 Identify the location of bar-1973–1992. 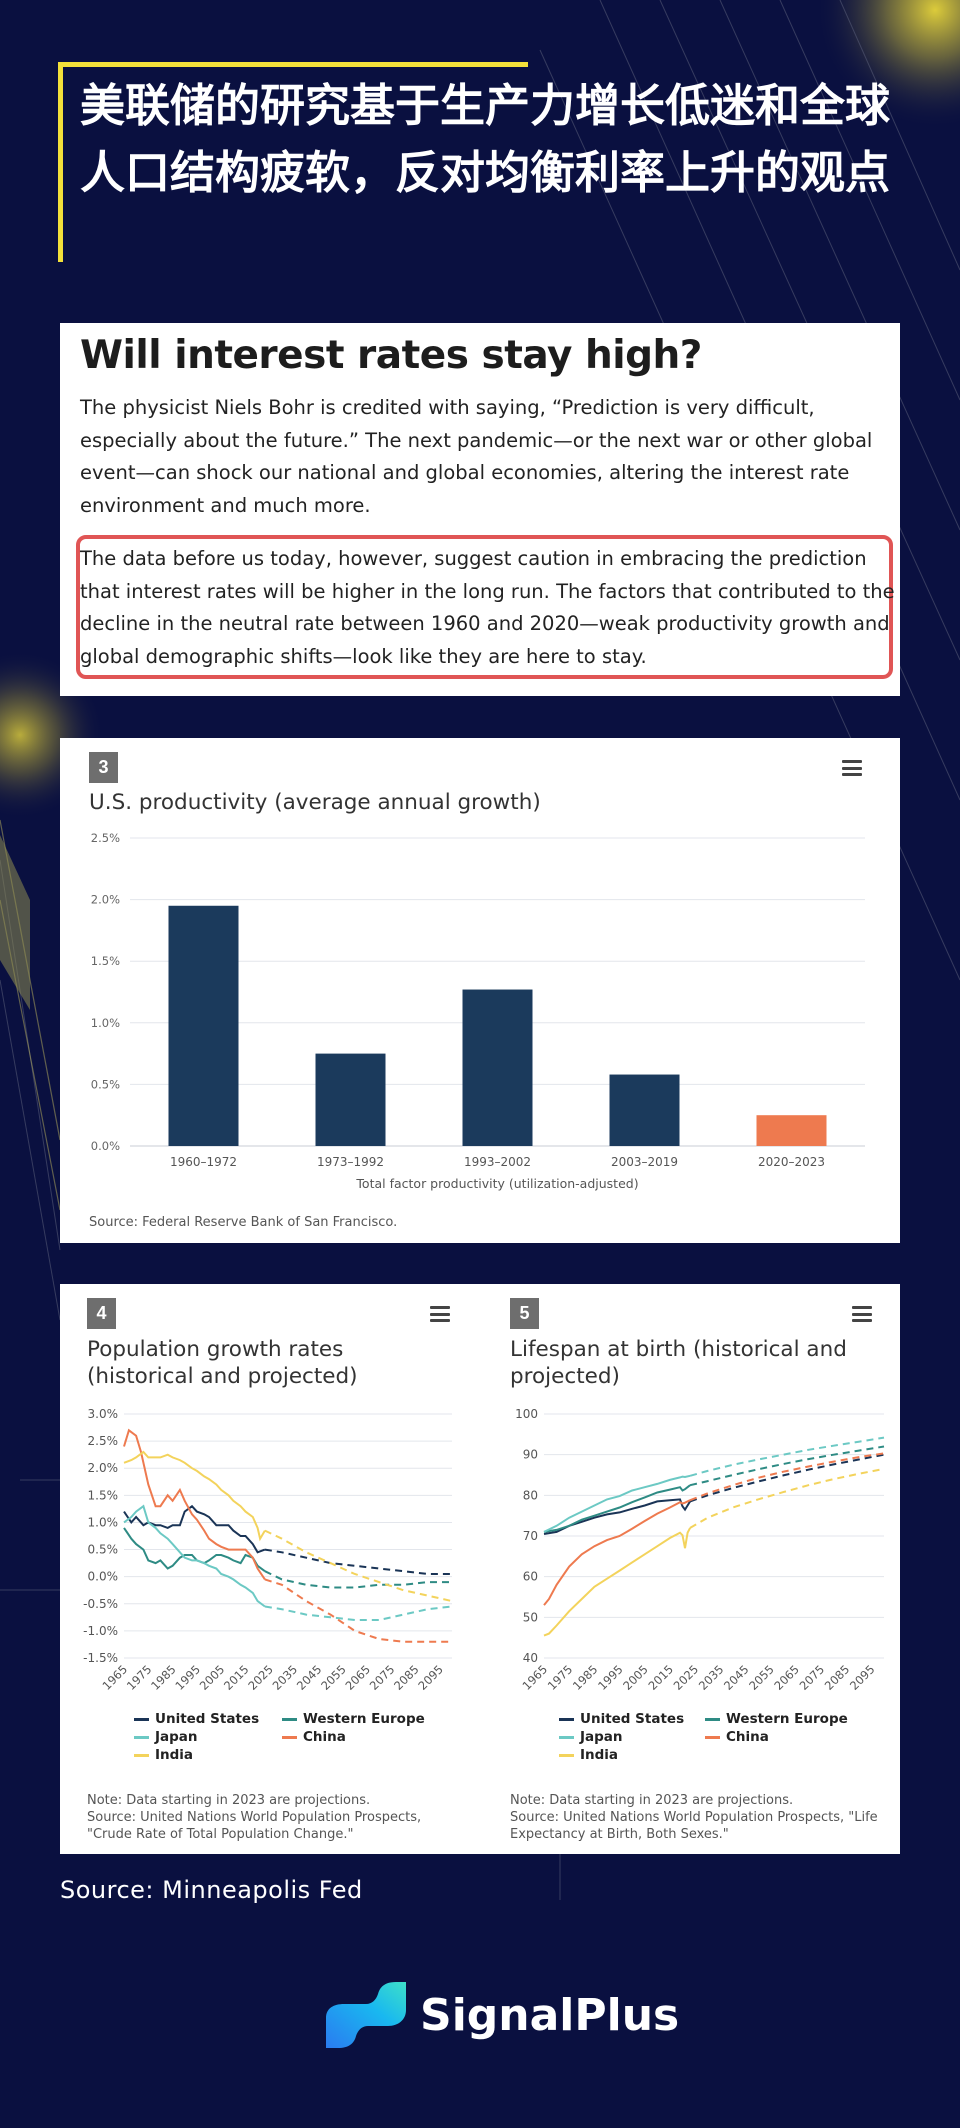
(350, 1099).